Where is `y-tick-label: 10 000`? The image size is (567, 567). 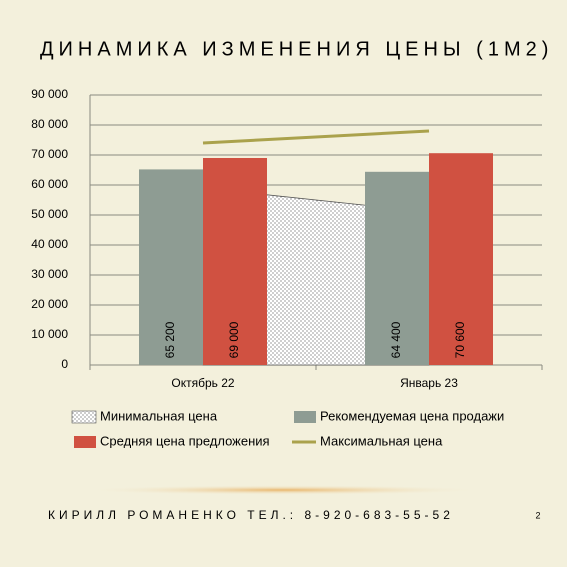
y-tick-label: 10 000 is located at coordinates (49, 334).